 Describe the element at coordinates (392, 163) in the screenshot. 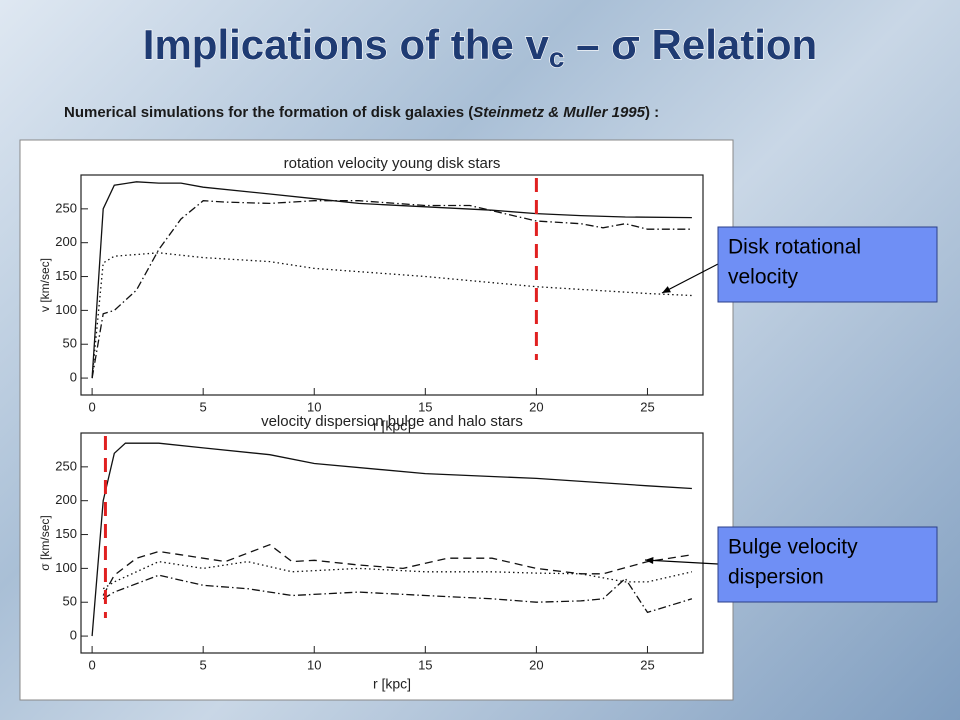

I see `chart-title: rotation velocity young disk stars` at that location.